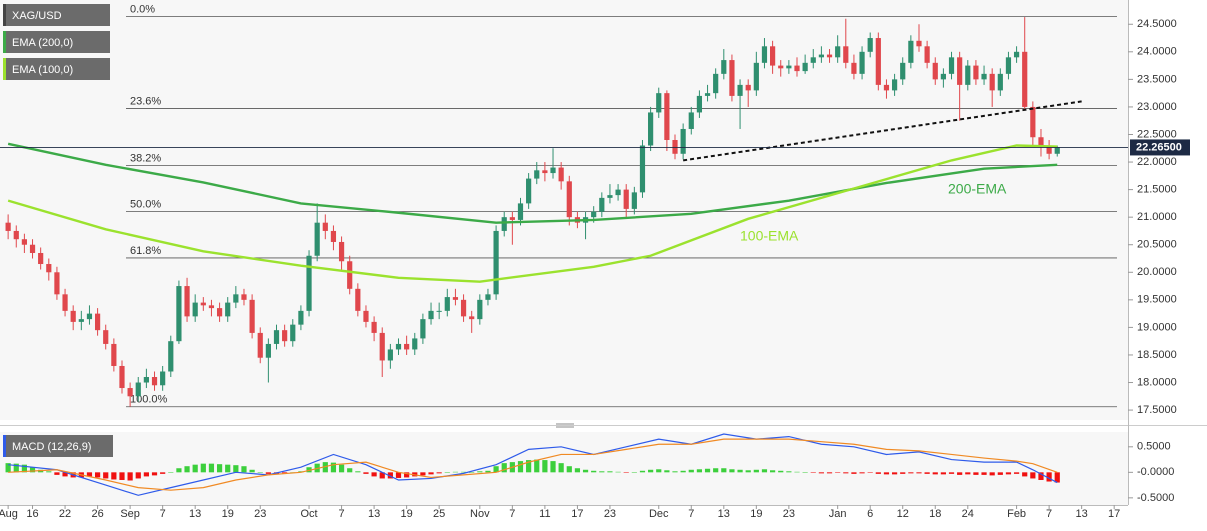 This screenshot has height=531, width=1207. Describe the element at coordinates (1157, 217) in the screenshot. I see `y-tick-label: 21.0000` at that location.